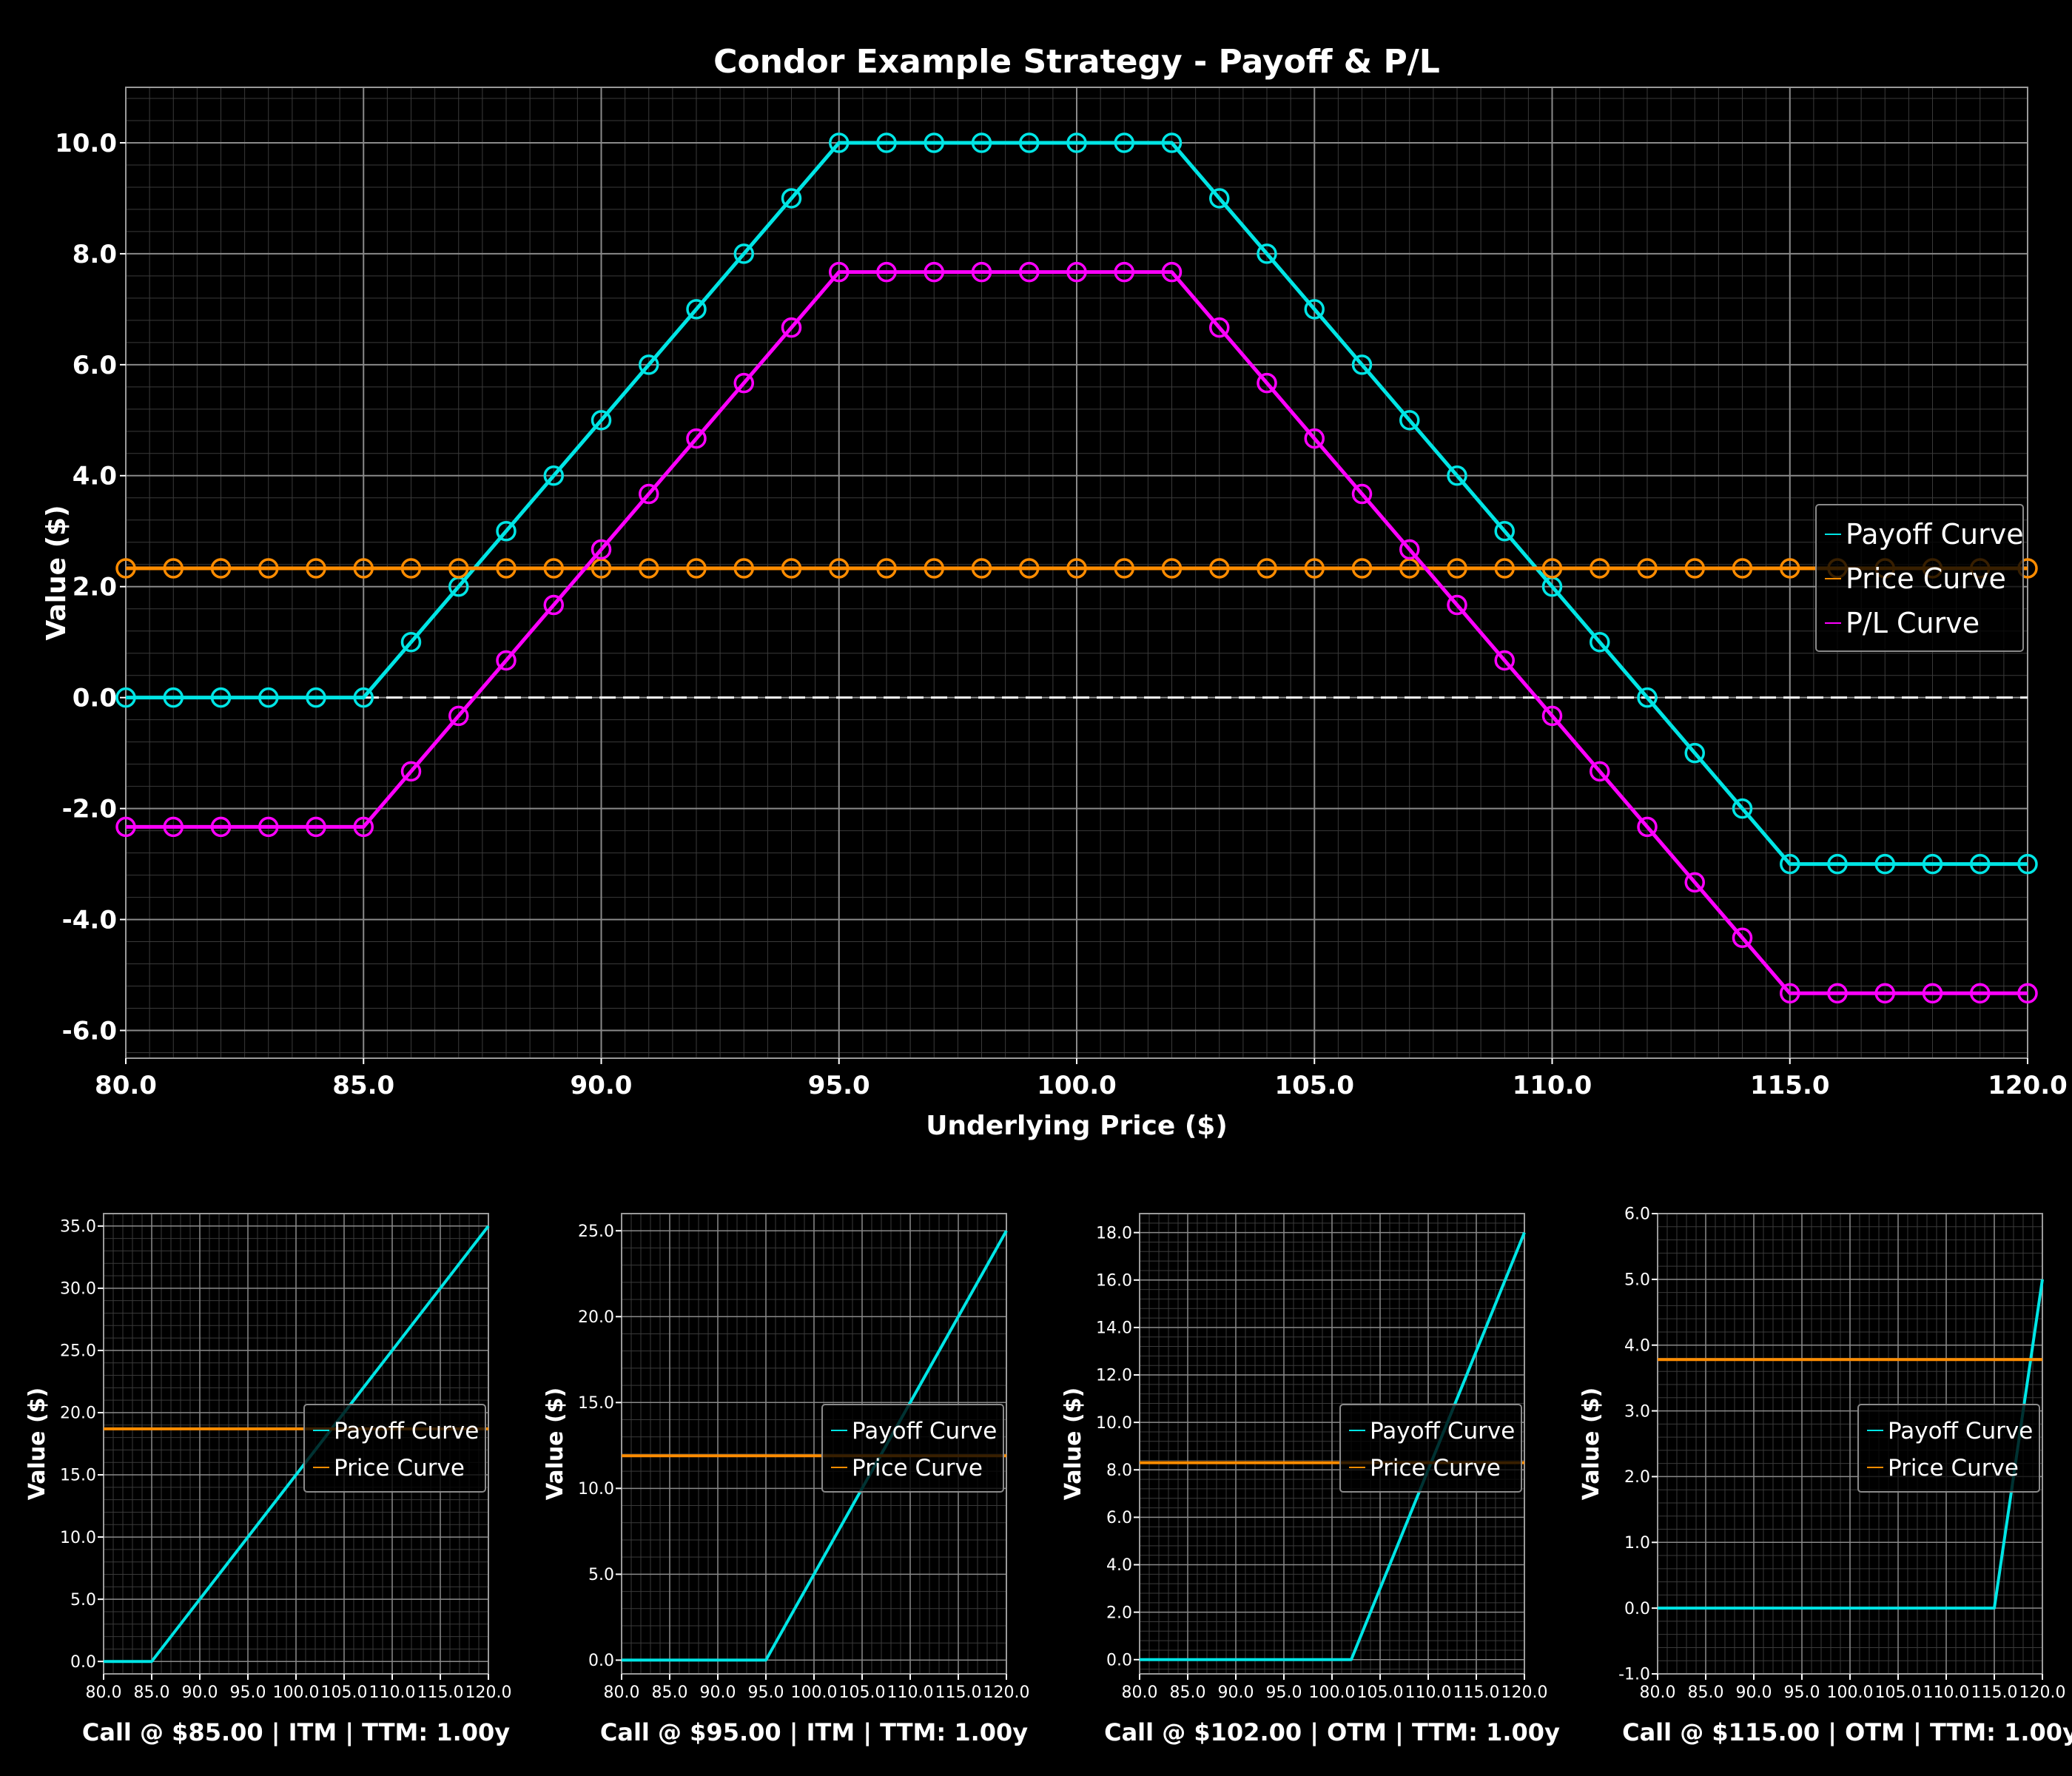  What do you see at coordinates (1637, 1411) in the screenshot?
I see `y-tick-label: 3.0` at bounding box center [1637, 1411].